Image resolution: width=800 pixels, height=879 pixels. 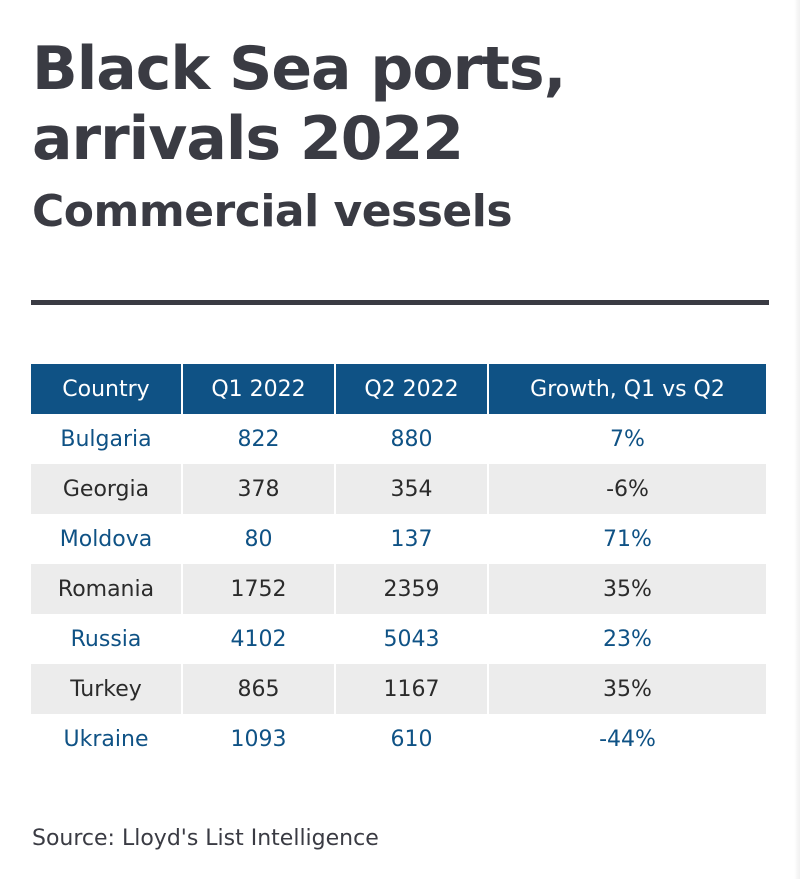 What do you see at coordinates (627, 539) in the screenshot?
I see `cell-growth: 71%` at bounding box center [627, 539].